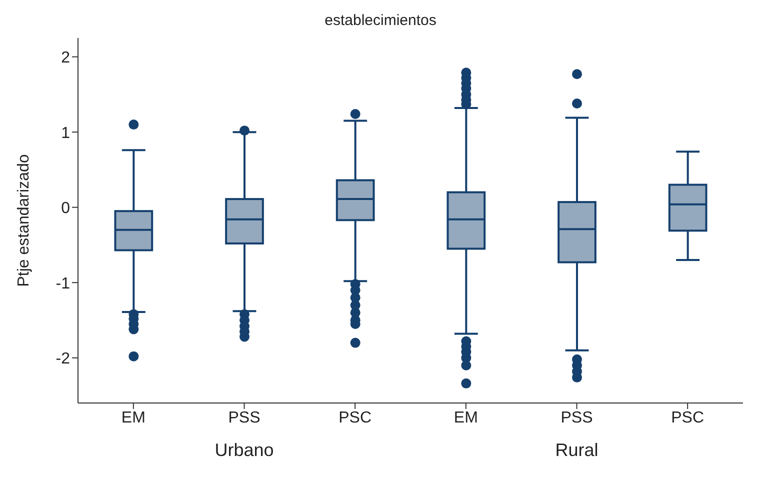 This screenshot has height=489, width=763. What do you see at coordinates (24, 220) in the screenshot?
I see `y-axis-title: Ptje estandarizado` at bounding box center [24, 220].